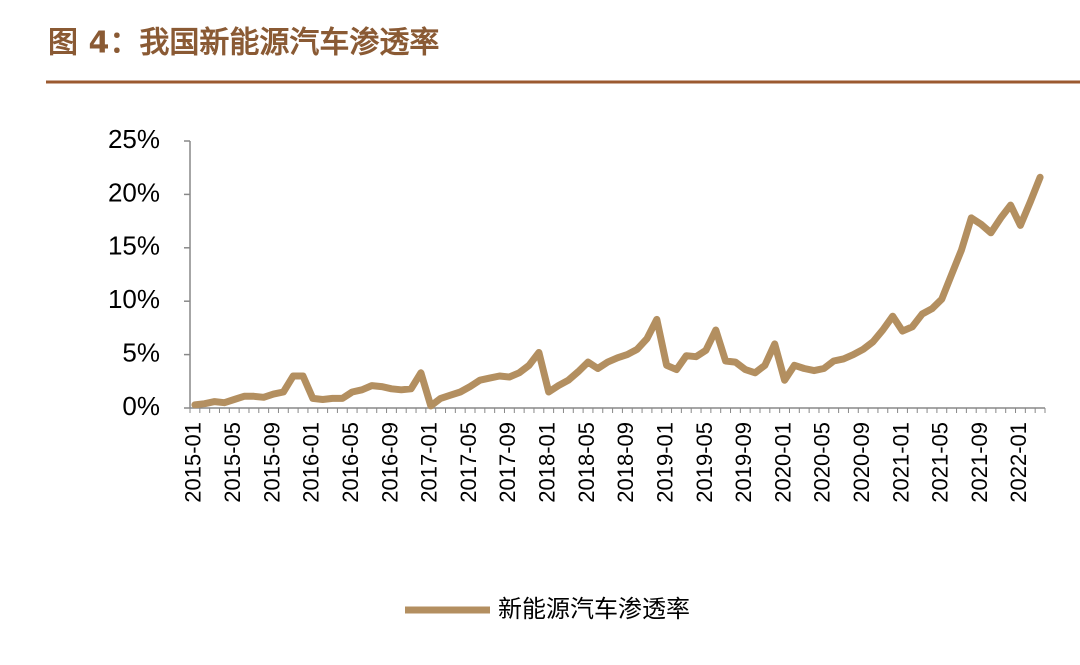 This screenshot has width=1080, height=665. I want to click on x-tick-label: 2017-01, so click(429, 462).